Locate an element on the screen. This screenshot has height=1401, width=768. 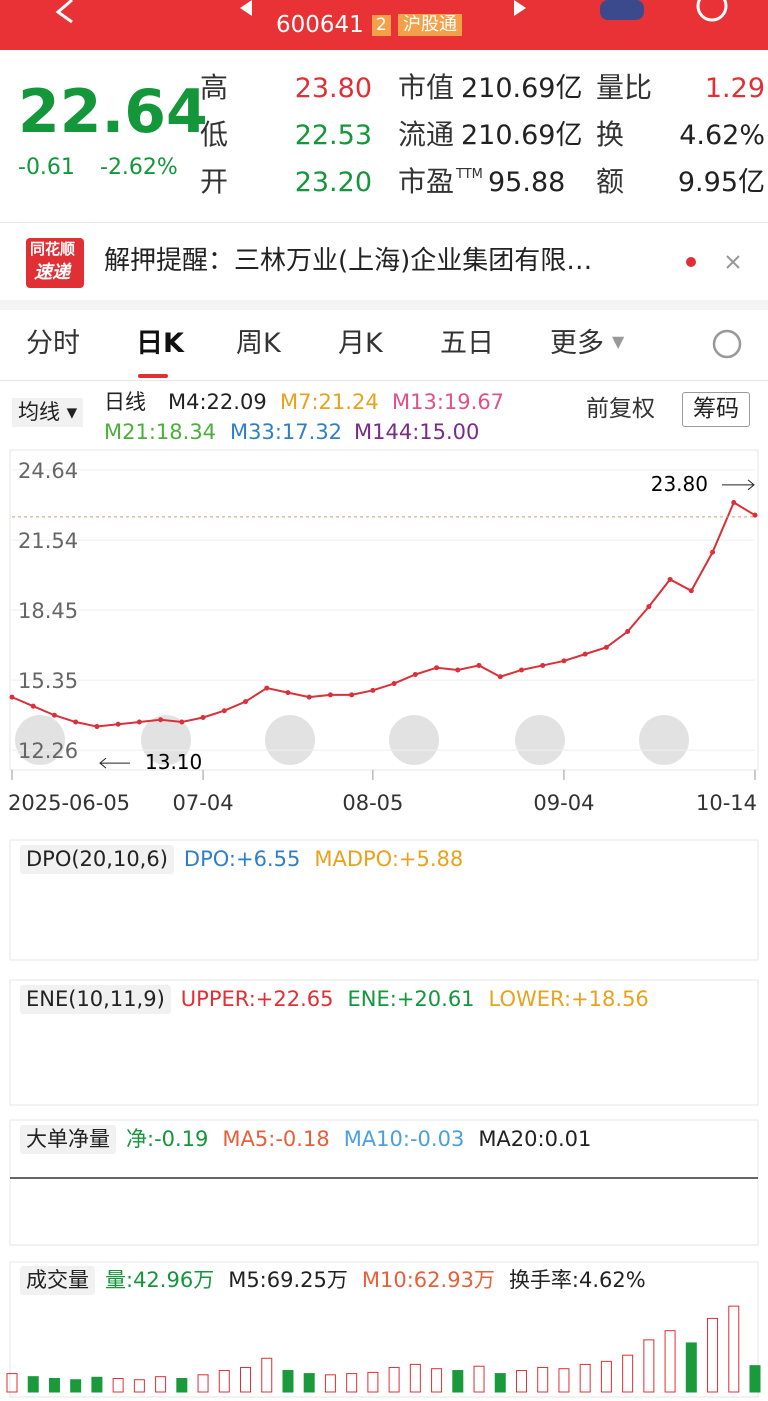
indicator: 换手率:4.62% is located at coordinates (577, 1280).